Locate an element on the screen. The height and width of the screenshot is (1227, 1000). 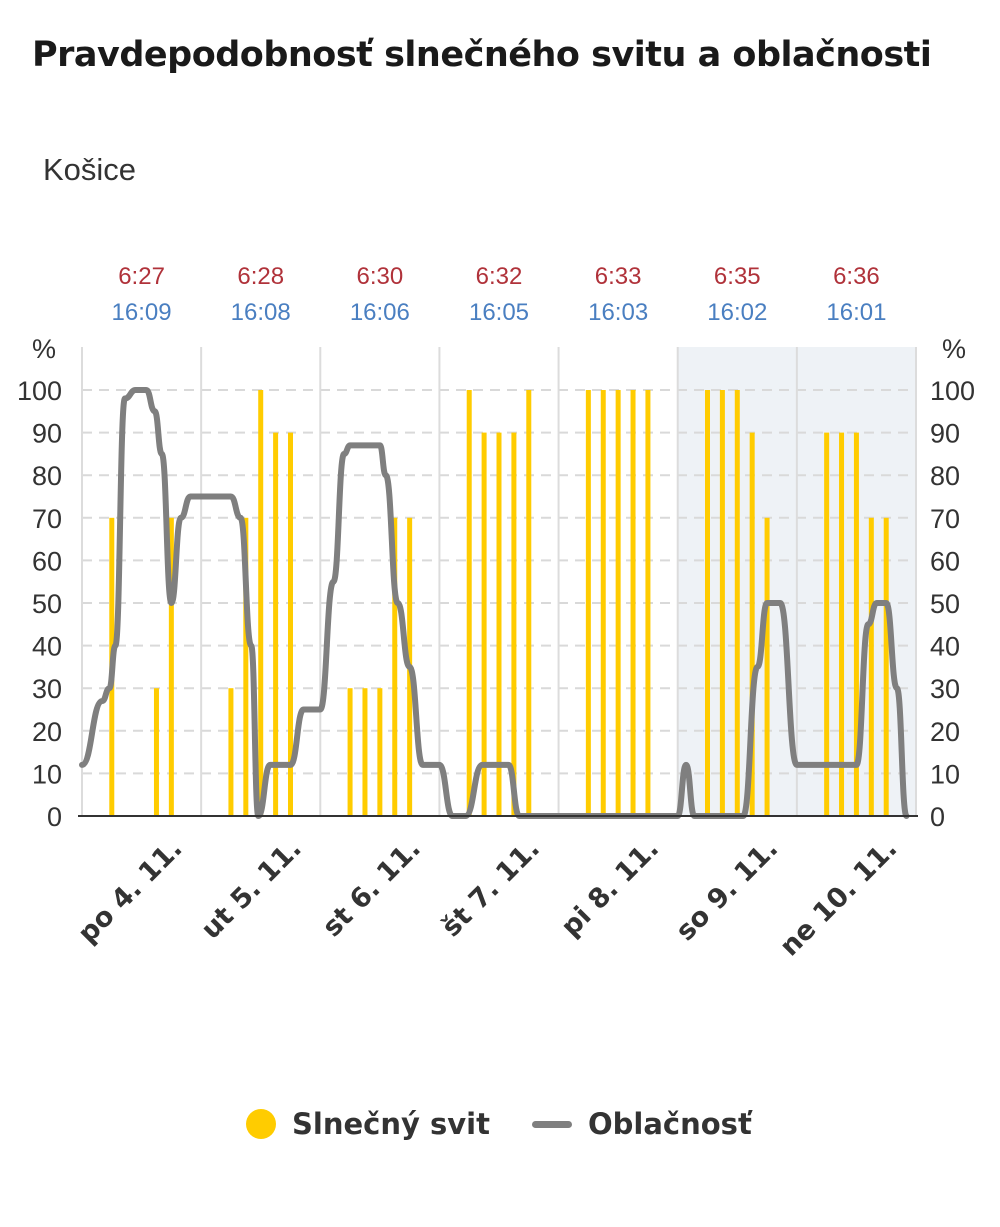
y-tick-label-left: 30 is located at coordinates (47, 689).